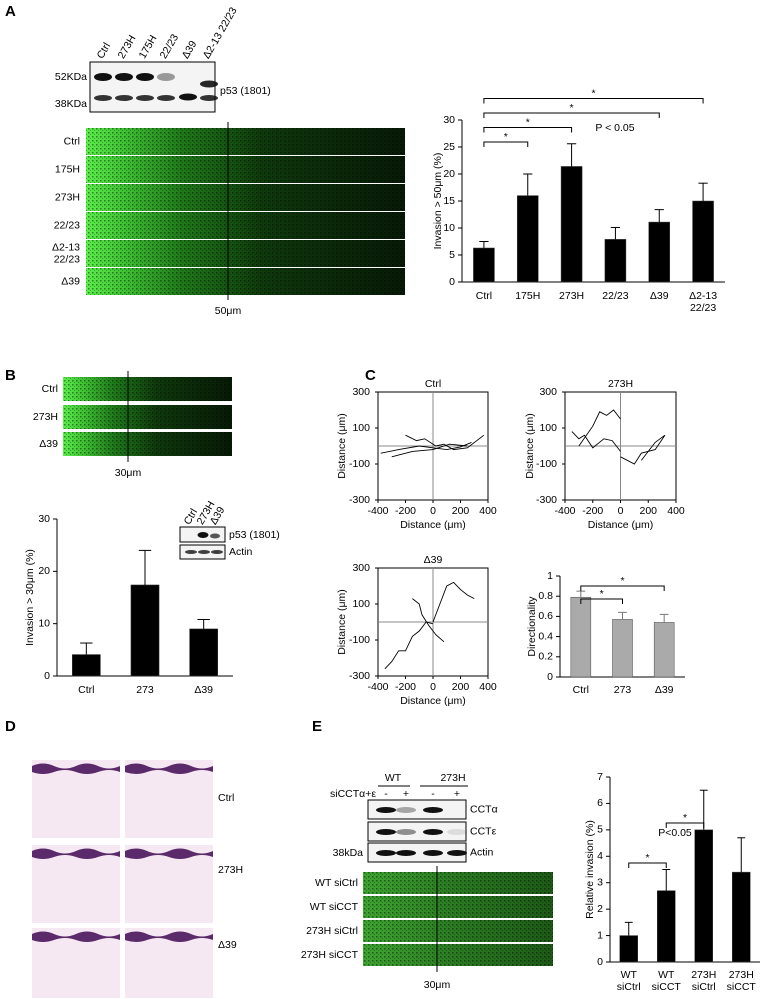 The height and width of the screenshot is (999, 768). I want to click on x-tick-label: -400, so click(564, 511).